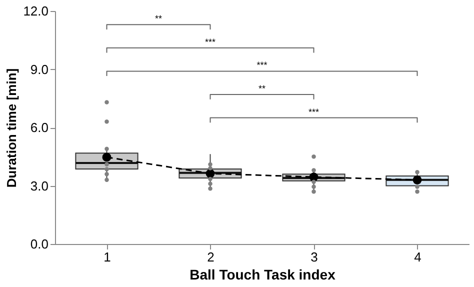  Describe the element at coordinates (35, 11) in the screenshot. I see `y-tick-label: 12.0` at that location.